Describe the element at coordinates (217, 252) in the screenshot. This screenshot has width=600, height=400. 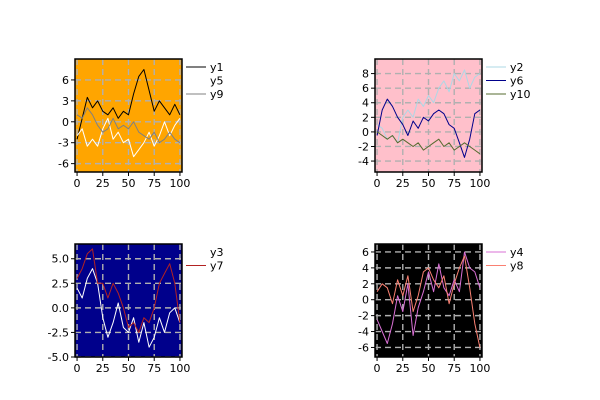
I see `legend-label-y3: y3` at that location.